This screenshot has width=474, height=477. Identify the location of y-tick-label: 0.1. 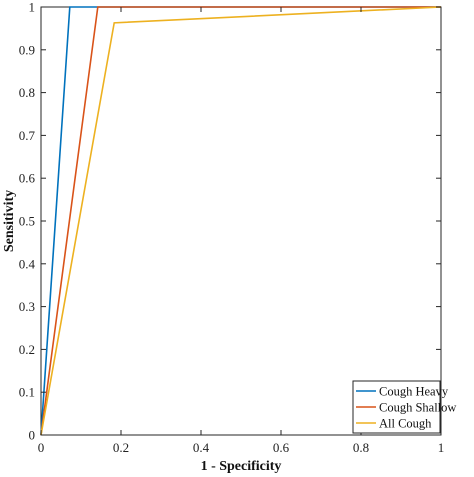
(27, 392).